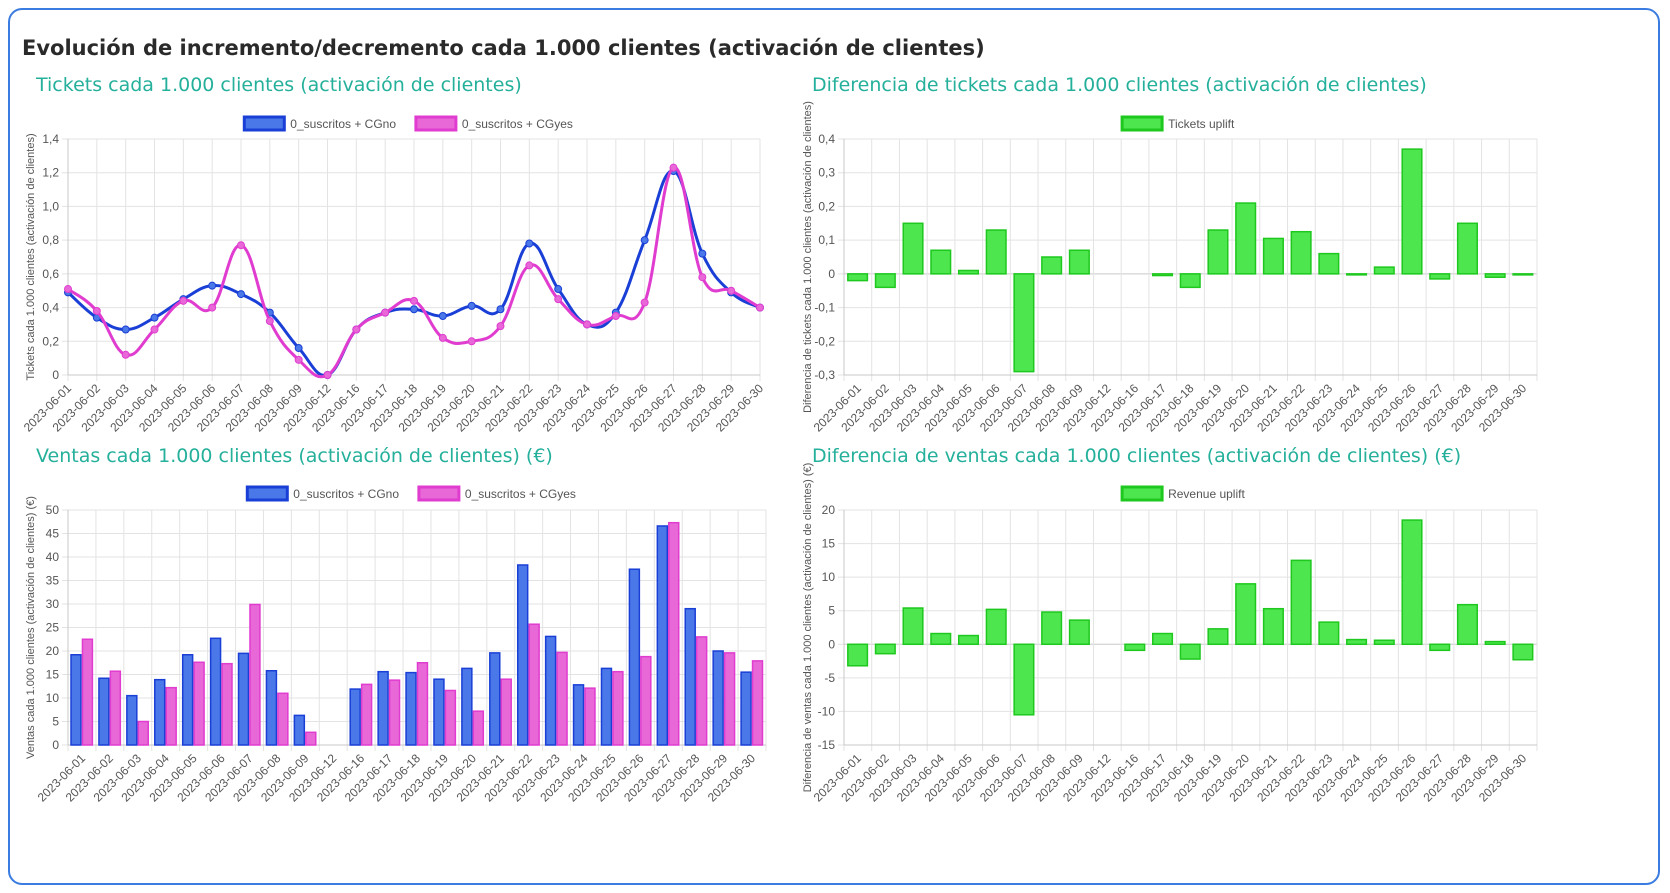  Describe the element at coordinates (826, 240) in the screenshot. I see `y-tick-label: 0,1` at that location.